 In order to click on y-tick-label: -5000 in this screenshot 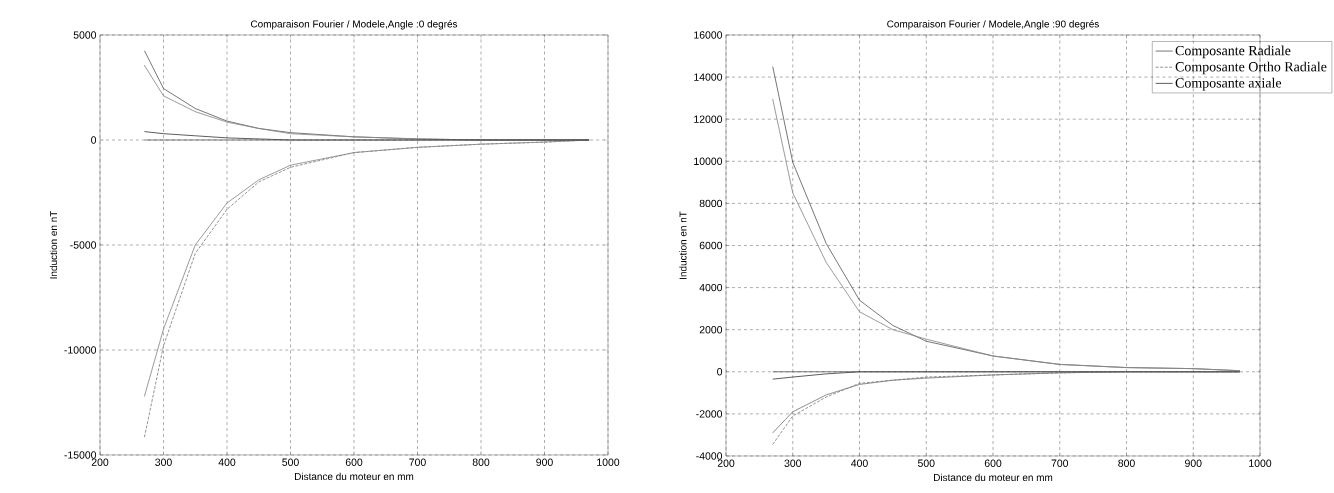, I will do `click(83, 245)`.